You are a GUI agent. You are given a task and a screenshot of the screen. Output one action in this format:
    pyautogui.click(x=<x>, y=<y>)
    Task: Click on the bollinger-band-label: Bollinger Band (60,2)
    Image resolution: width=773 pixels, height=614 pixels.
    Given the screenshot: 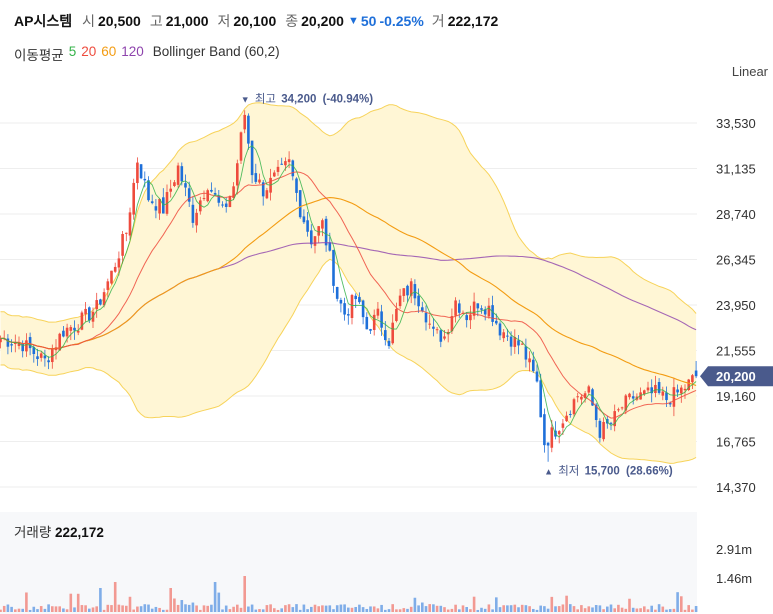 What is the action you would take?
    pyautogui.click(x=216, y=51)
    